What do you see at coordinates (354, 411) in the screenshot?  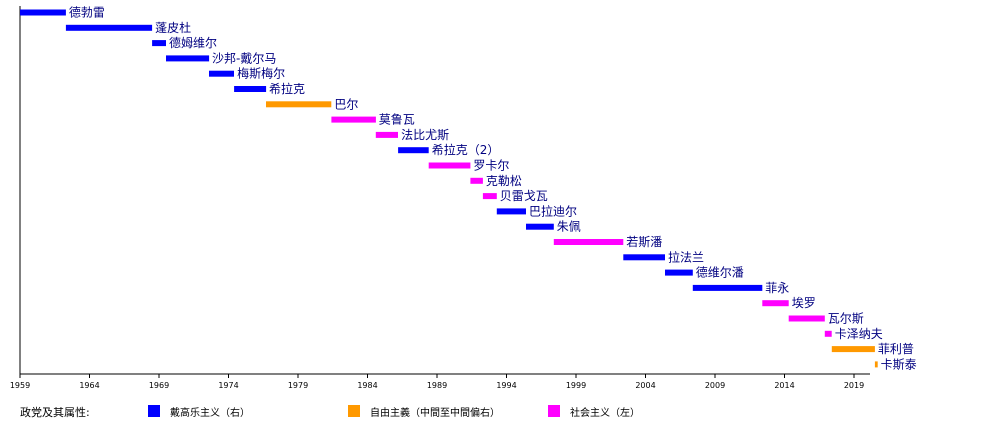 I see `legend-swatch-liberal` at bounding box center [354, 411].